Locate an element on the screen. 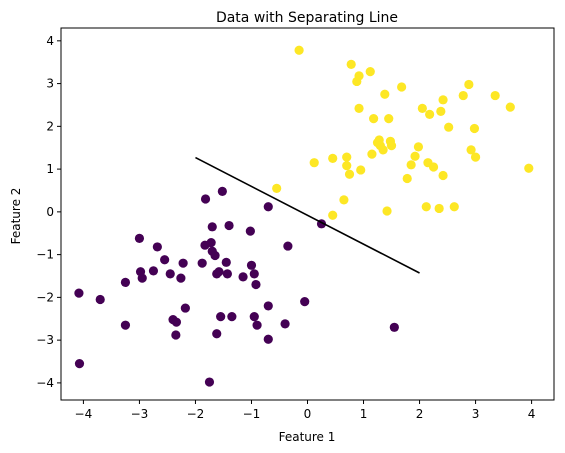 This screenshot has height=453, width=565. x-tick-label: −2 is located at coordinates (196, 414).